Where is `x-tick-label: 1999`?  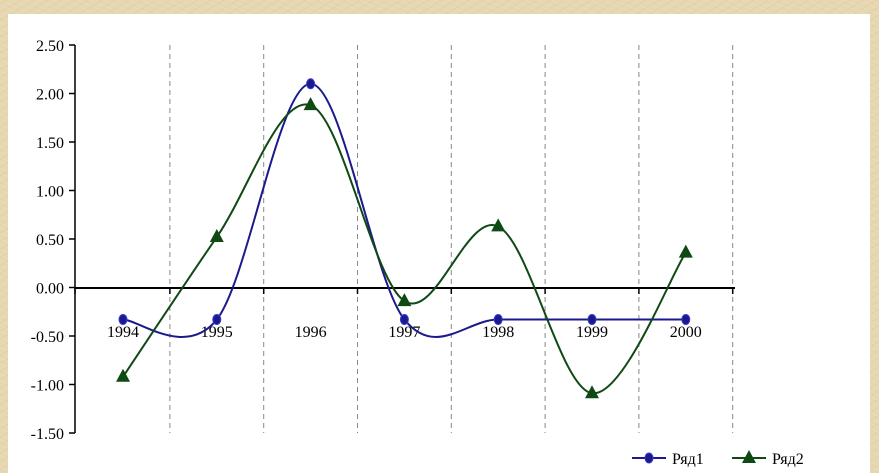
x-tick-label: 1999 is located at coordinates (592, 332).